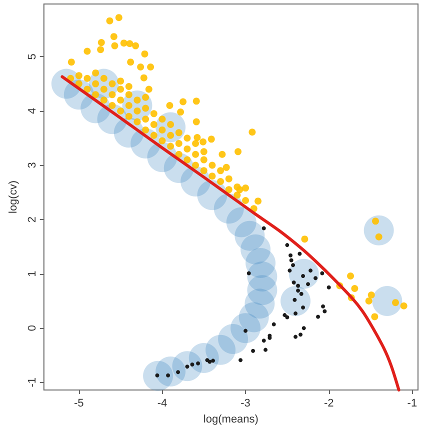 This screenshot has width=424, height=430. Describe the element at coordinates (32, 273) in the screenshot. I see `y-tick-label: 1` at that location.